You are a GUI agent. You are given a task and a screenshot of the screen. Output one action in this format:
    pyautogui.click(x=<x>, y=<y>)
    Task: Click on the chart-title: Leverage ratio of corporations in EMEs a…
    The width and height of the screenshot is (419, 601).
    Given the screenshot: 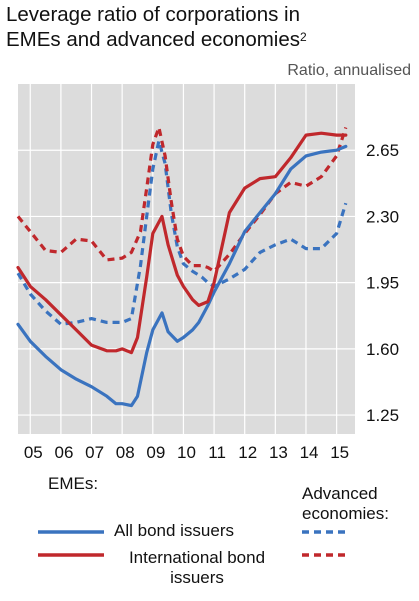 What is the action you would take?
    pyautogui.click(x=211, y=27)
    